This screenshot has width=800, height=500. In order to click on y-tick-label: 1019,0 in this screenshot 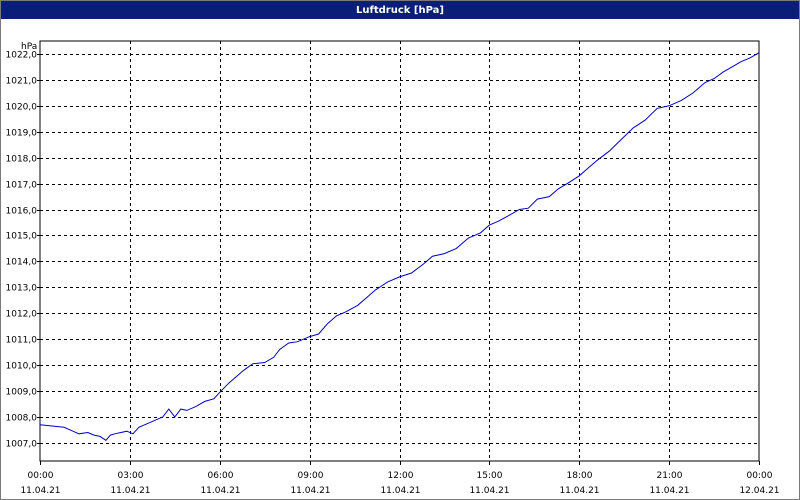, I will do `click(22, 134)`.